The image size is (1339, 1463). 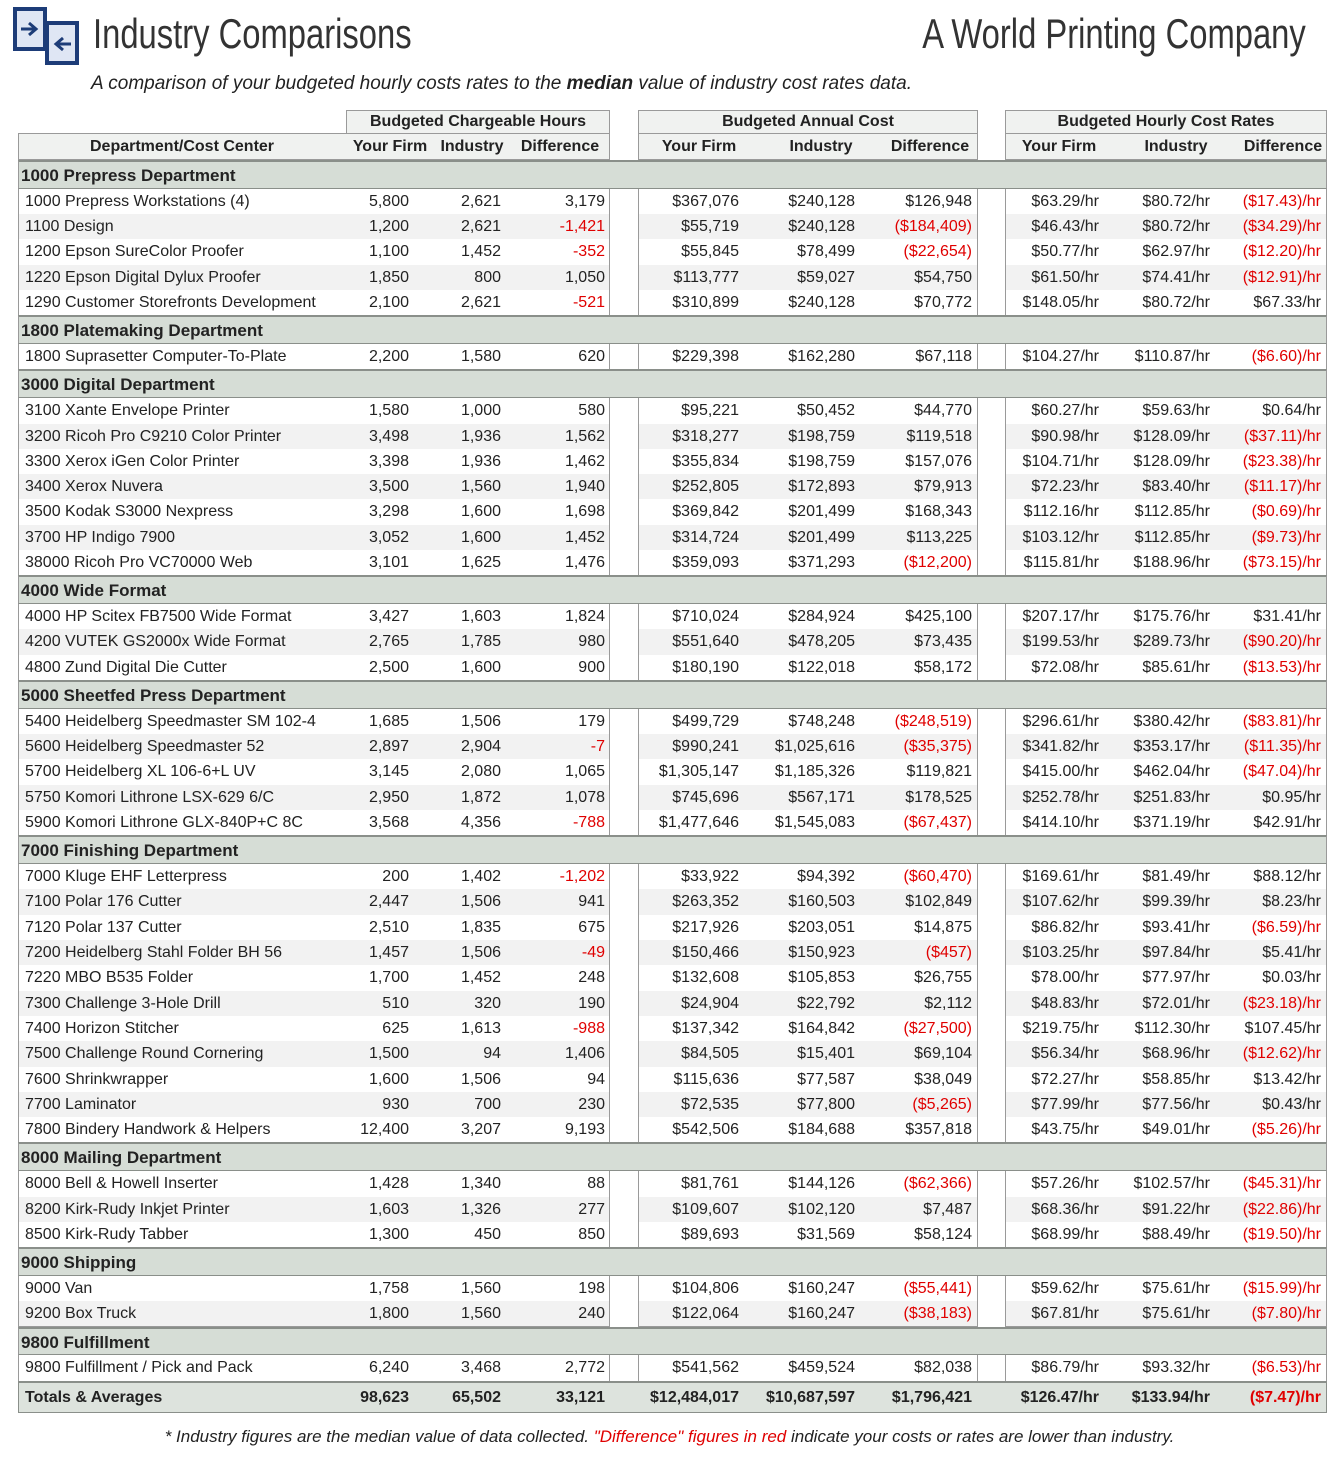 I want to click on value-cell: $67.81/hr, so click(x=1065, y=1314).